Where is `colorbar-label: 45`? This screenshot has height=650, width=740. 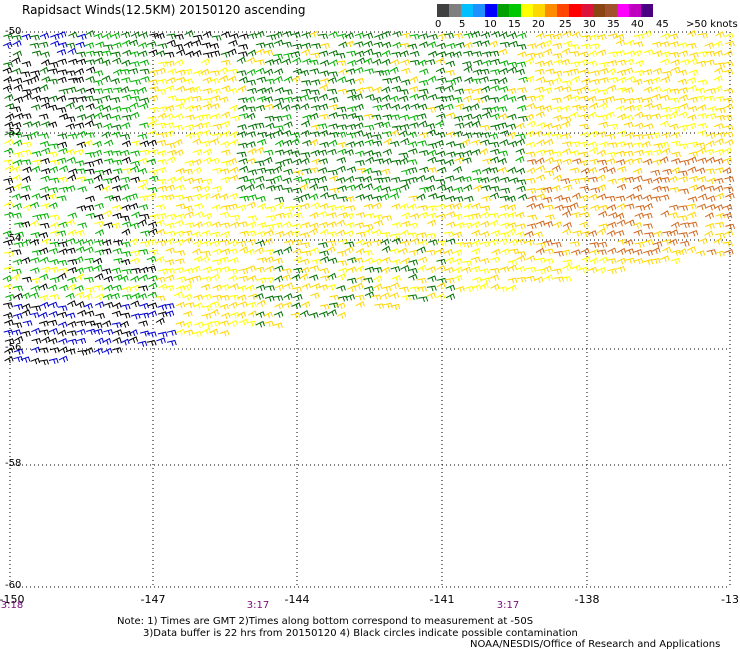
colorbar-label: 45 is located at coordinates (662, 24).